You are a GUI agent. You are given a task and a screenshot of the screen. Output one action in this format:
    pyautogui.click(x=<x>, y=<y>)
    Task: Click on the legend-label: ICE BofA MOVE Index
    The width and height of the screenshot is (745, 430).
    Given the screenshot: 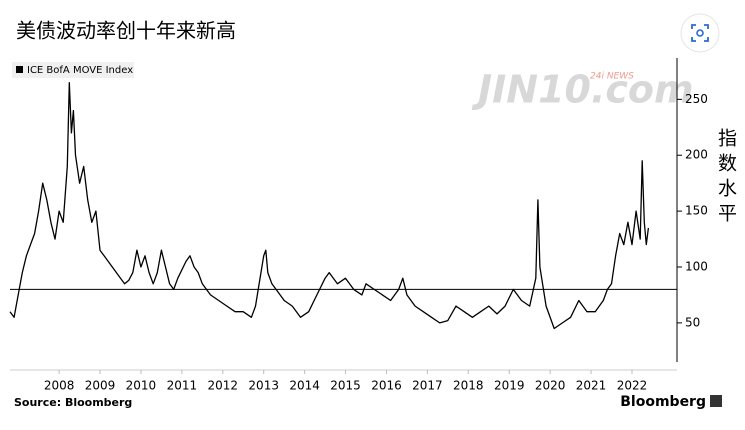 What is the action you would take?
    pyautogui.click(x=80, y=70)
    